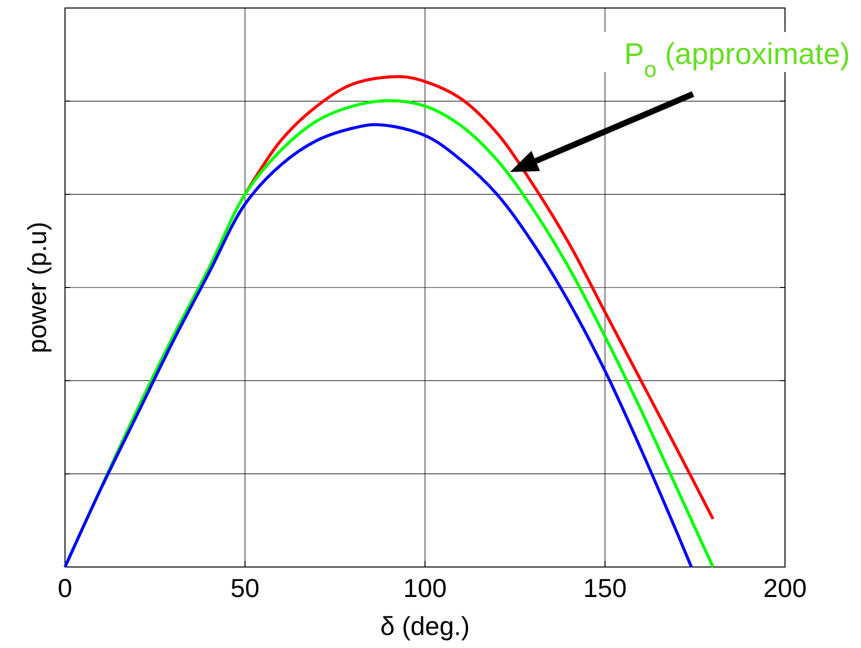  Describe the element at coordinates (737, 60) in the screenshot. I see `annotation: P$_{o}$ (approximate)` at that location.